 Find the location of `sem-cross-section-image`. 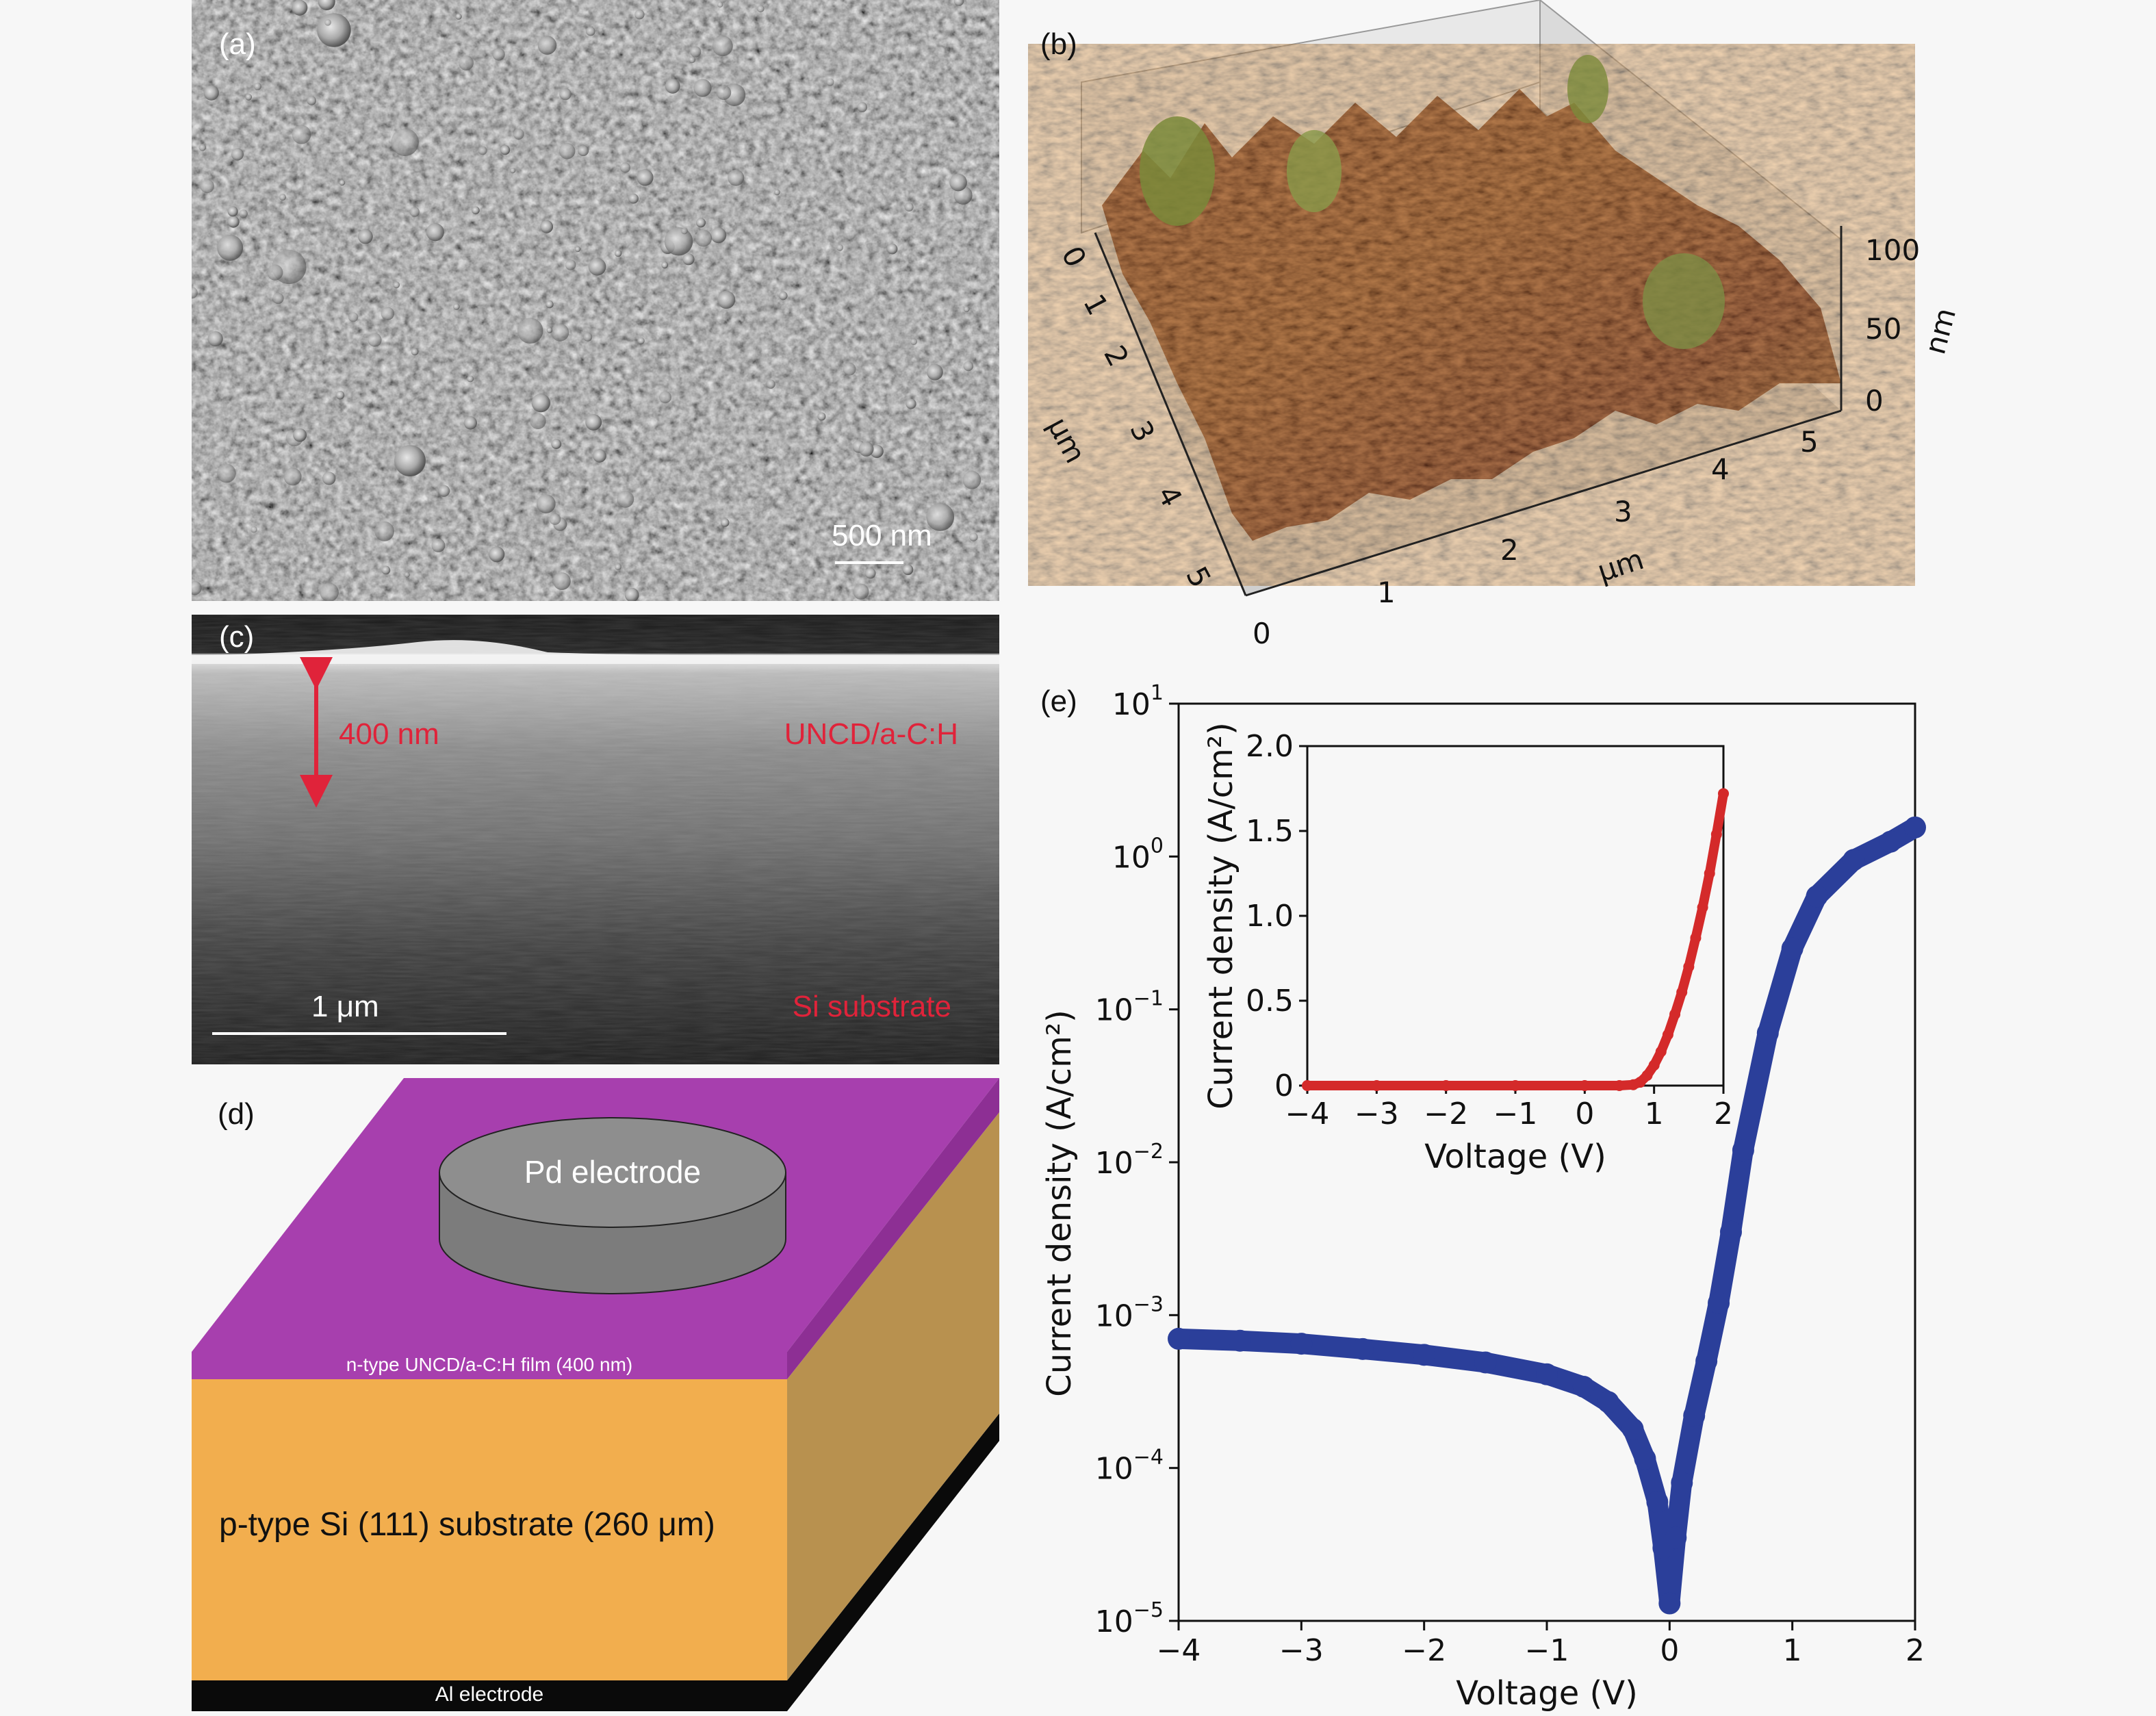

sem-cross-section-image is located at coordinates (595, 840).